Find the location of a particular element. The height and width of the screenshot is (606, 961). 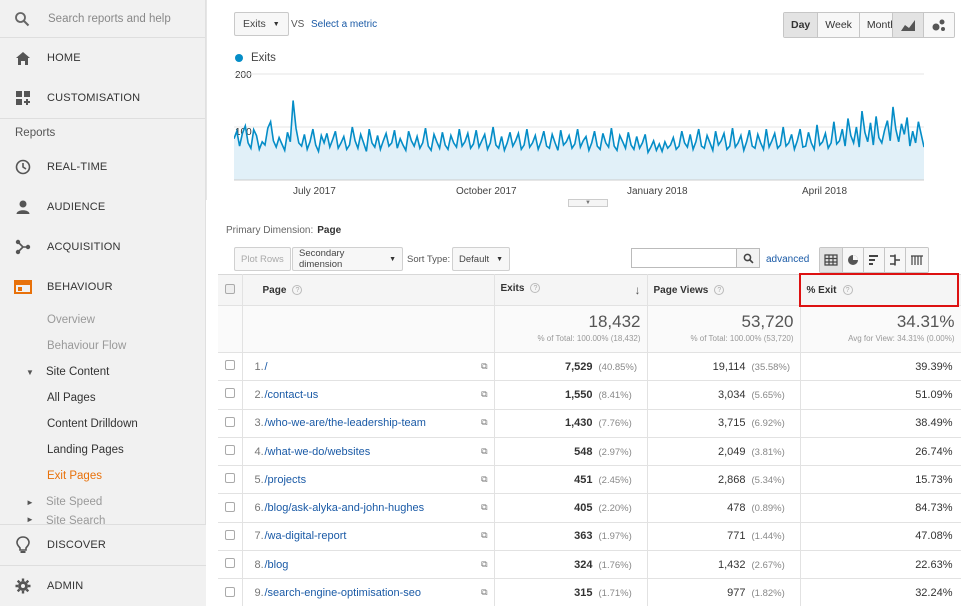

page-link: /contact-us is located at coordinates (291, 394).